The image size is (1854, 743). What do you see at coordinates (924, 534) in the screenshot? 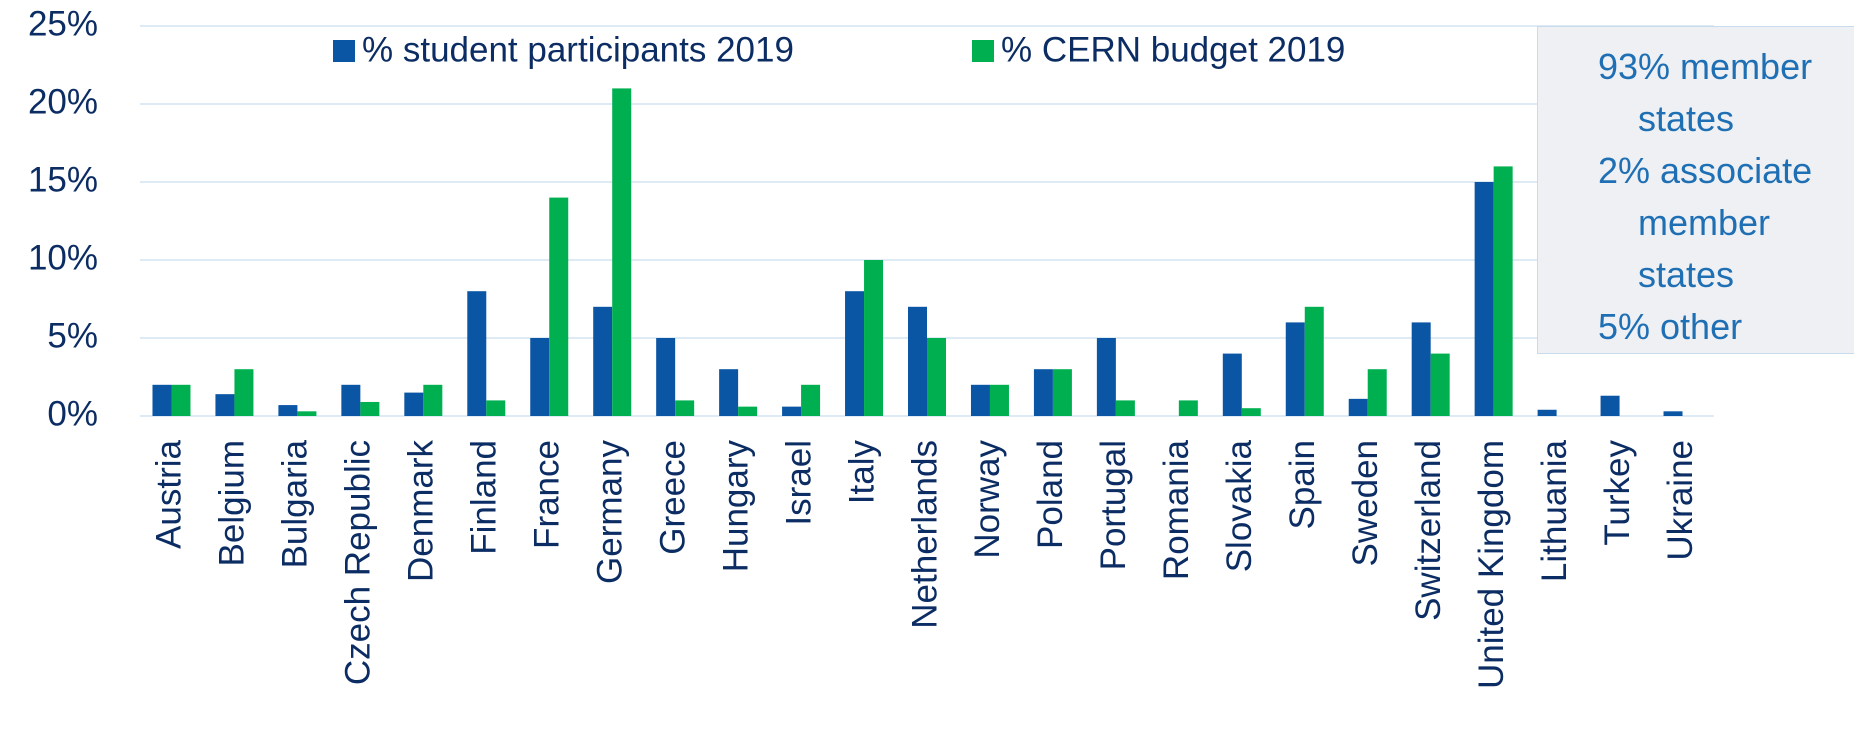
I see `x-tick-label: Netherlands` at bounding box center [924, 534].